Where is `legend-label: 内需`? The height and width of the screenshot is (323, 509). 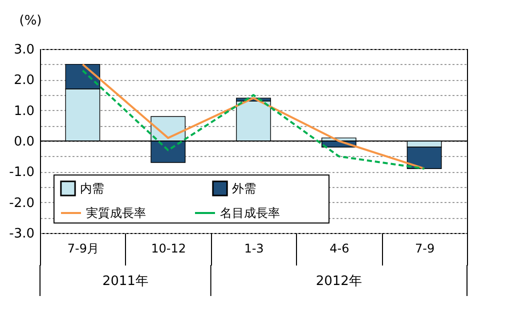
legend-label: 内需 is located at coordinates (92, 188).